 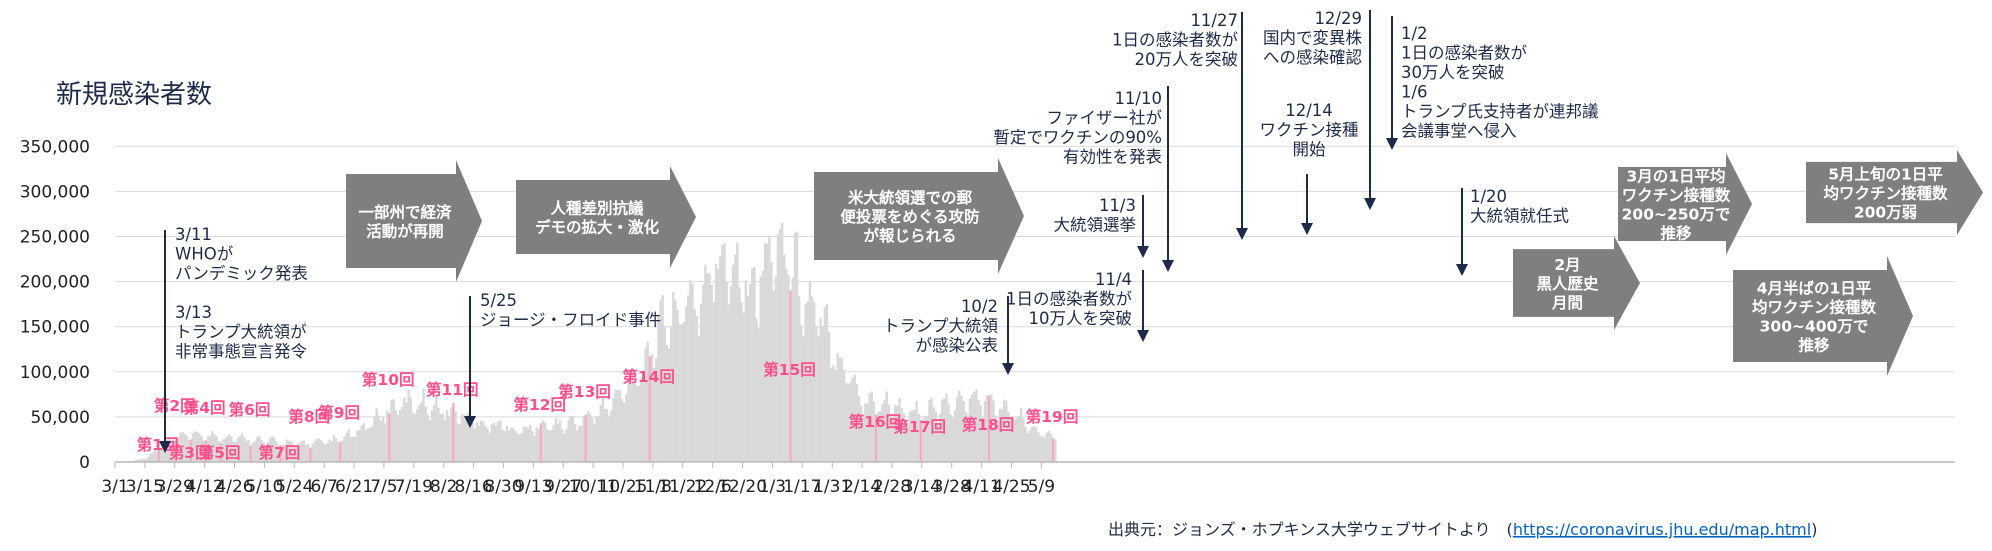 I want to click on period-text: 5月上旬の1日平, so click(x=1885, y=174).